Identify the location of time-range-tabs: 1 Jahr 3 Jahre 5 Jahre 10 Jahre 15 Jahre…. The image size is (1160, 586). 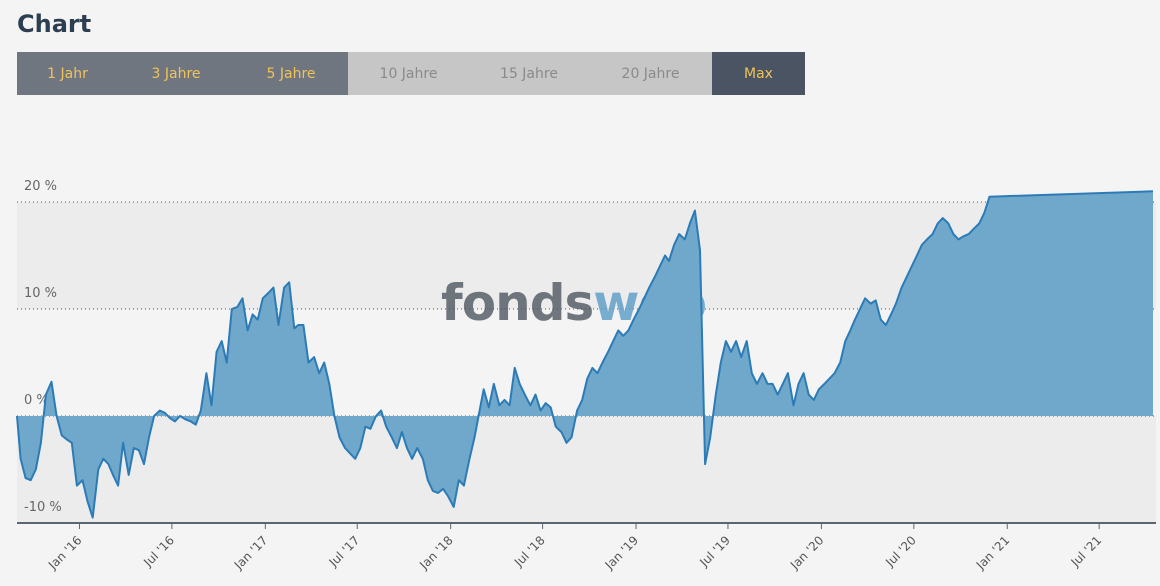
(411, 73).